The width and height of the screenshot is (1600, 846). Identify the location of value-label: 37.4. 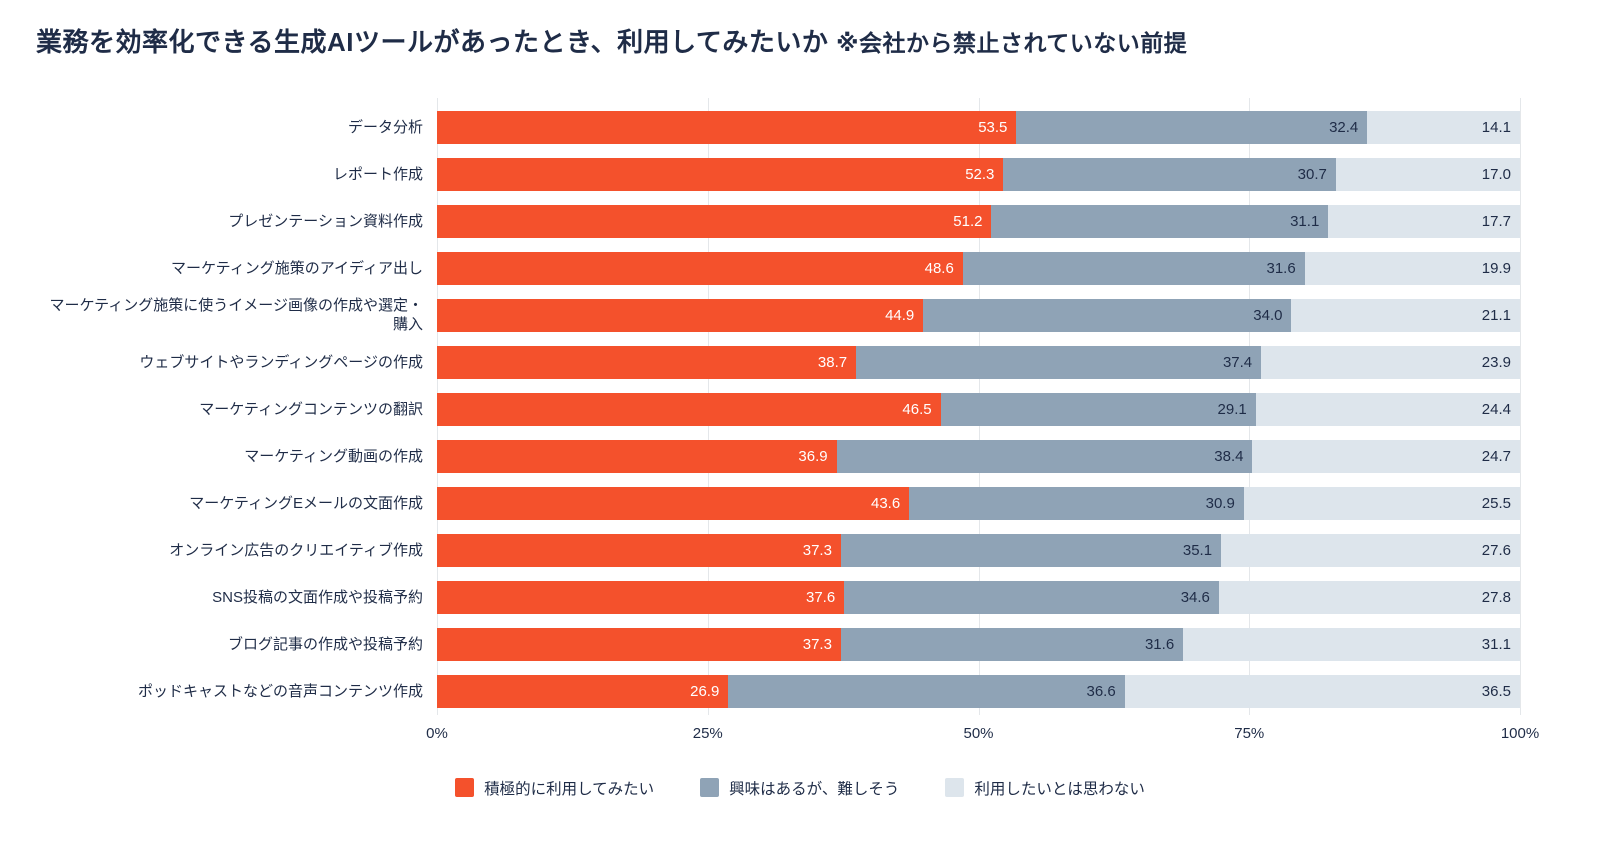
(1237, 362).